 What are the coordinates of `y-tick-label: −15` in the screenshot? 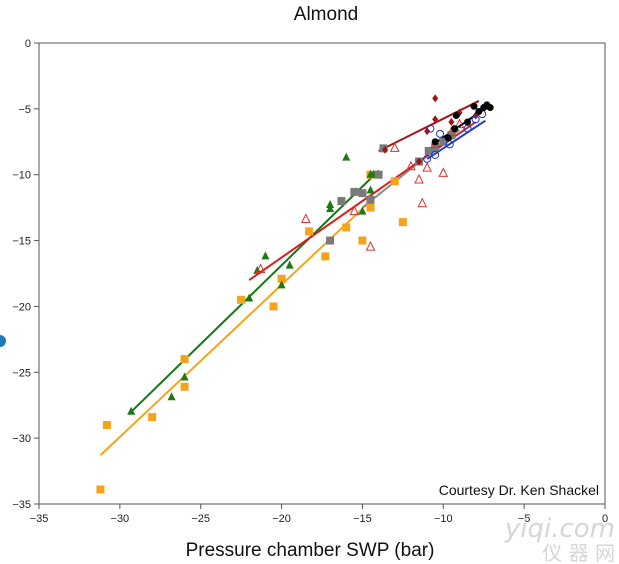 It's located at (21, 242).